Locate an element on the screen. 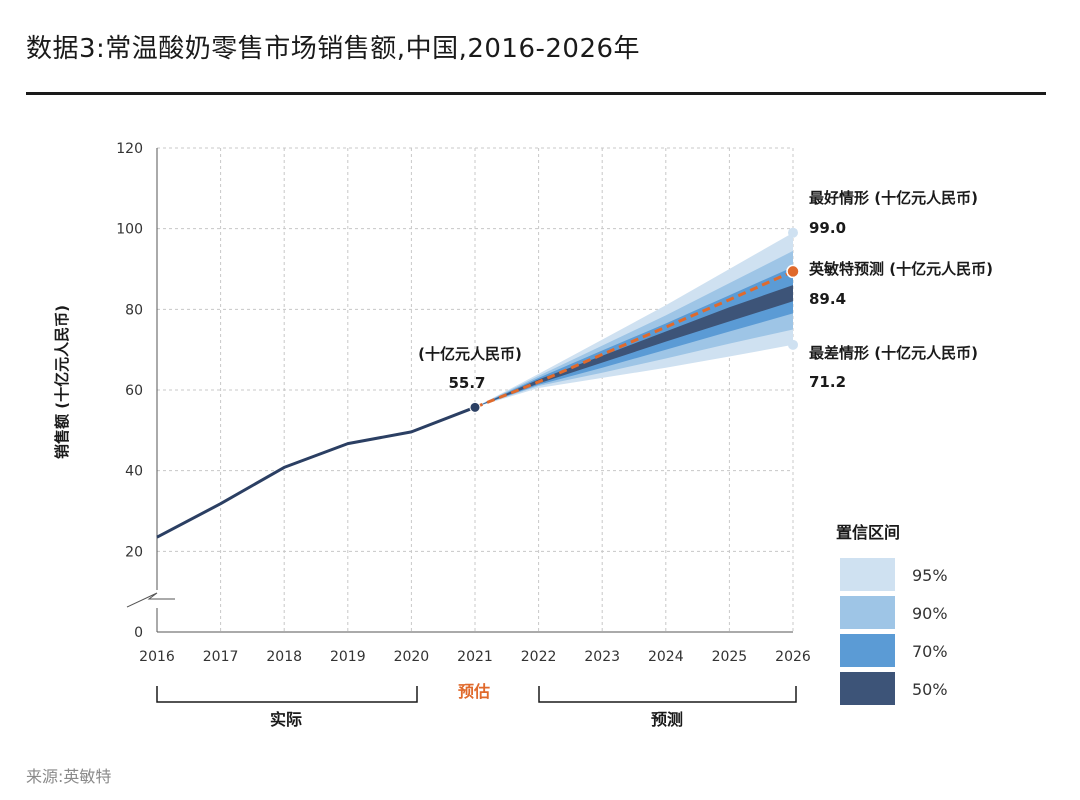 The height and width of the screenshot is (800, 1080). estimate-period-label: 预估 is located at coordinates (474, 691).